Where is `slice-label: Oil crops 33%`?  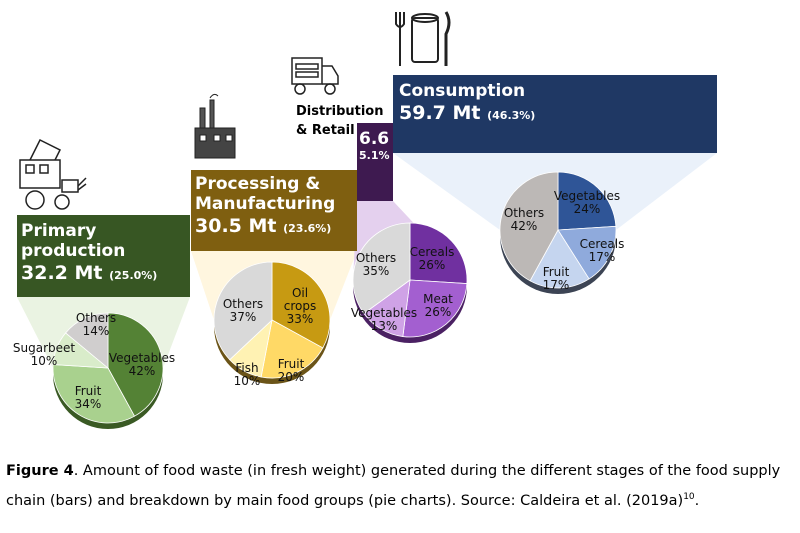
slice-label: Oil crops 33% is located at coordinates (300, 306).